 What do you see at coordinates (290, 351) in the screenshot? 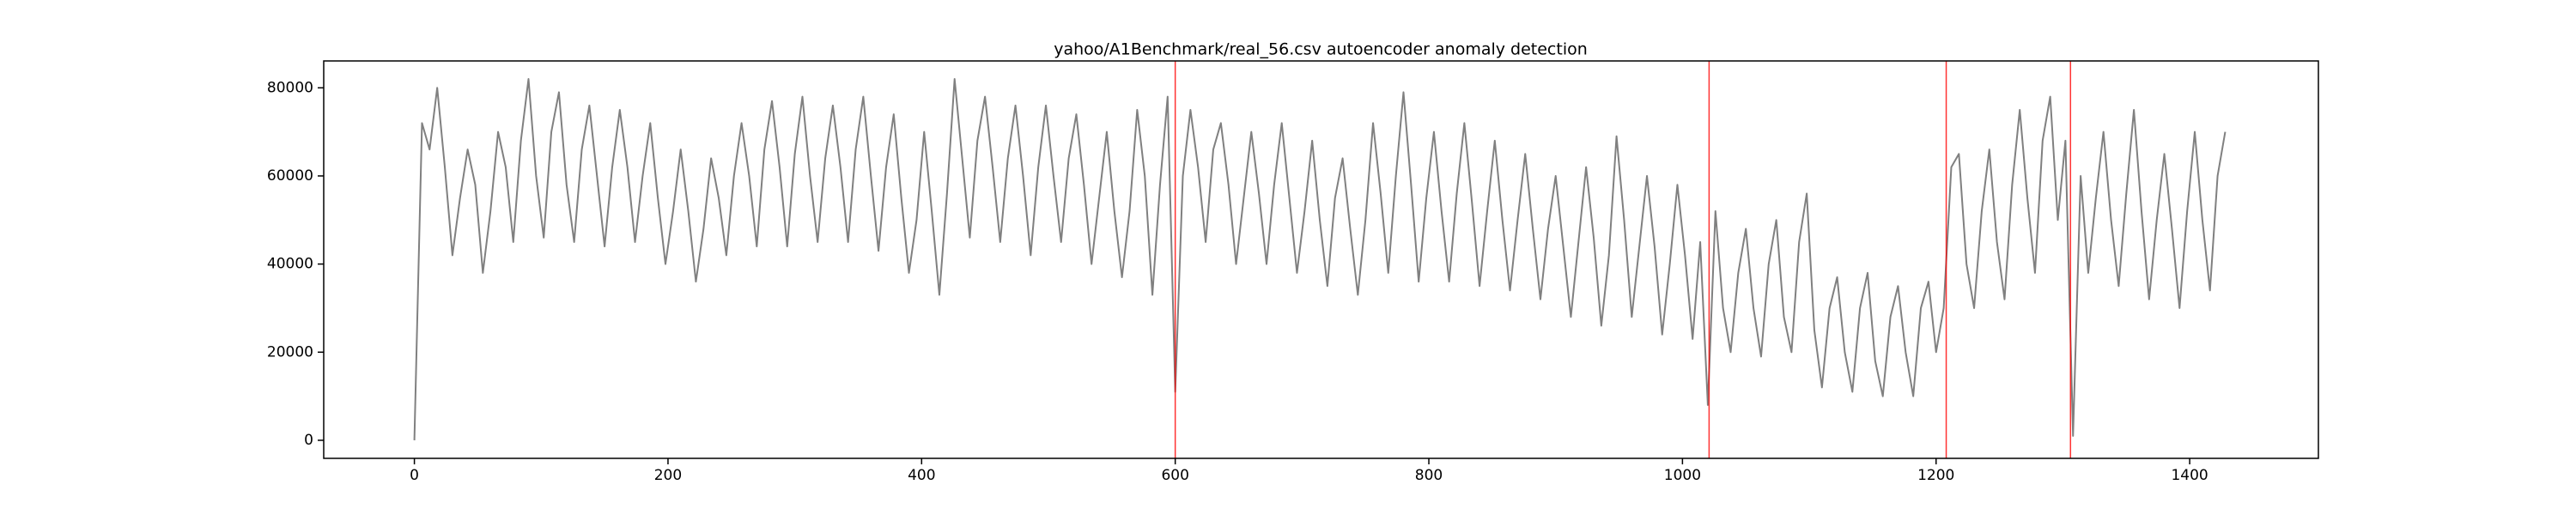
I see `y-tick-label: 20000` at bounding box center [290, 351].